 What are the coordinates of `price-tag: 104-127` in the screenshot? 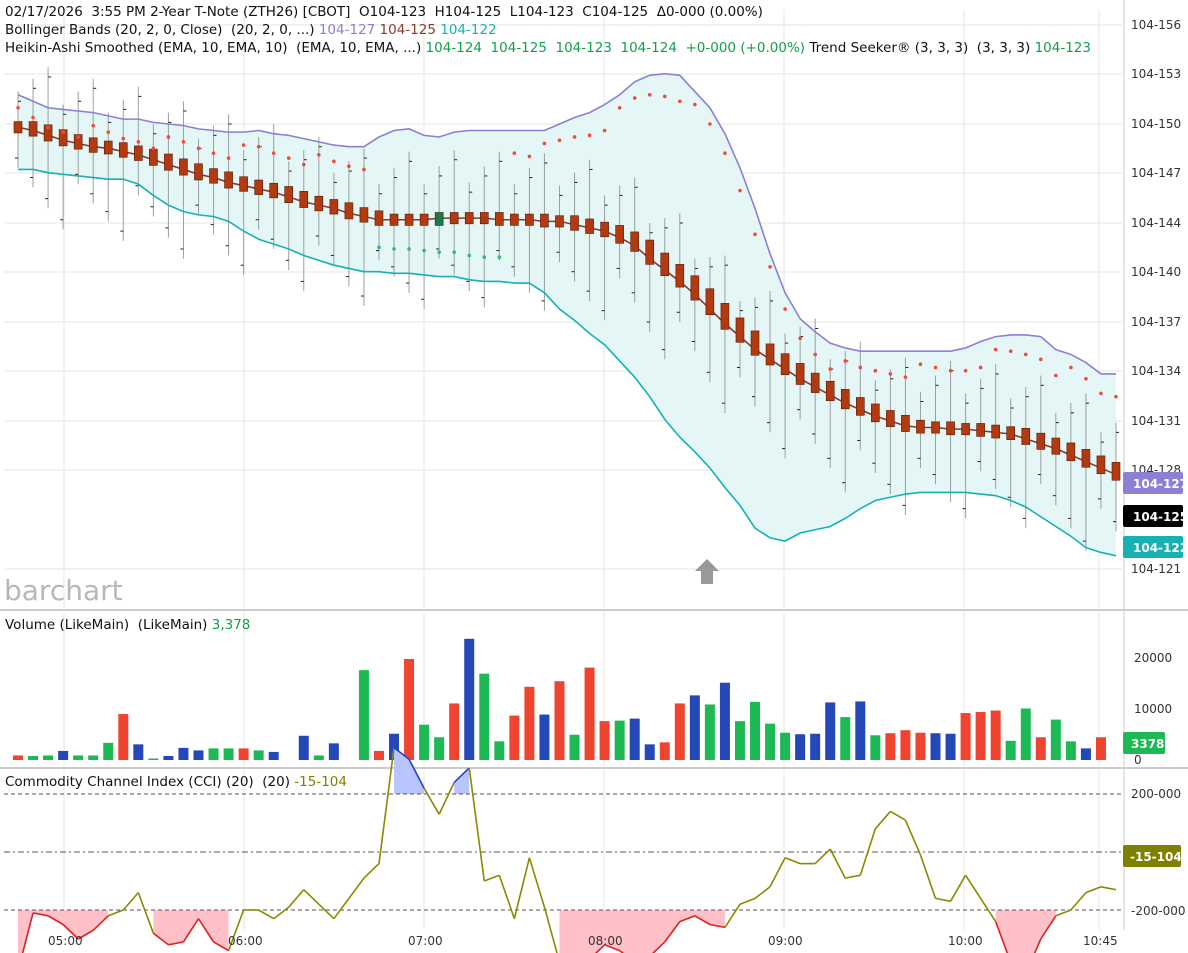 It's located at (1155, 483).